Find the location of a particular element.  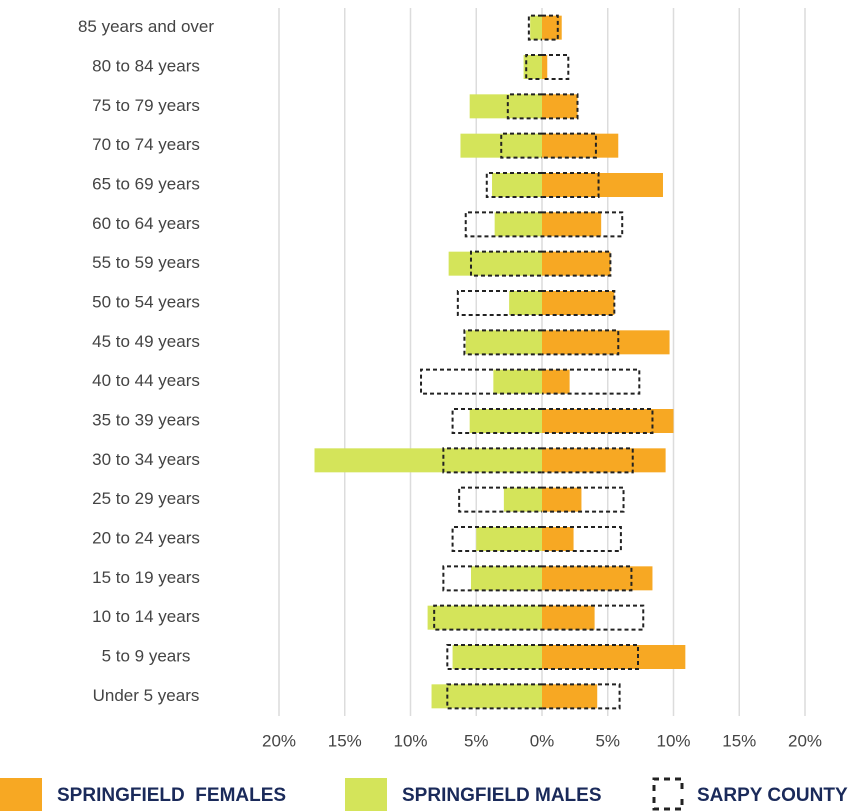

y-tick-label: 65 to 69 years is located at coordinates (146, 183).